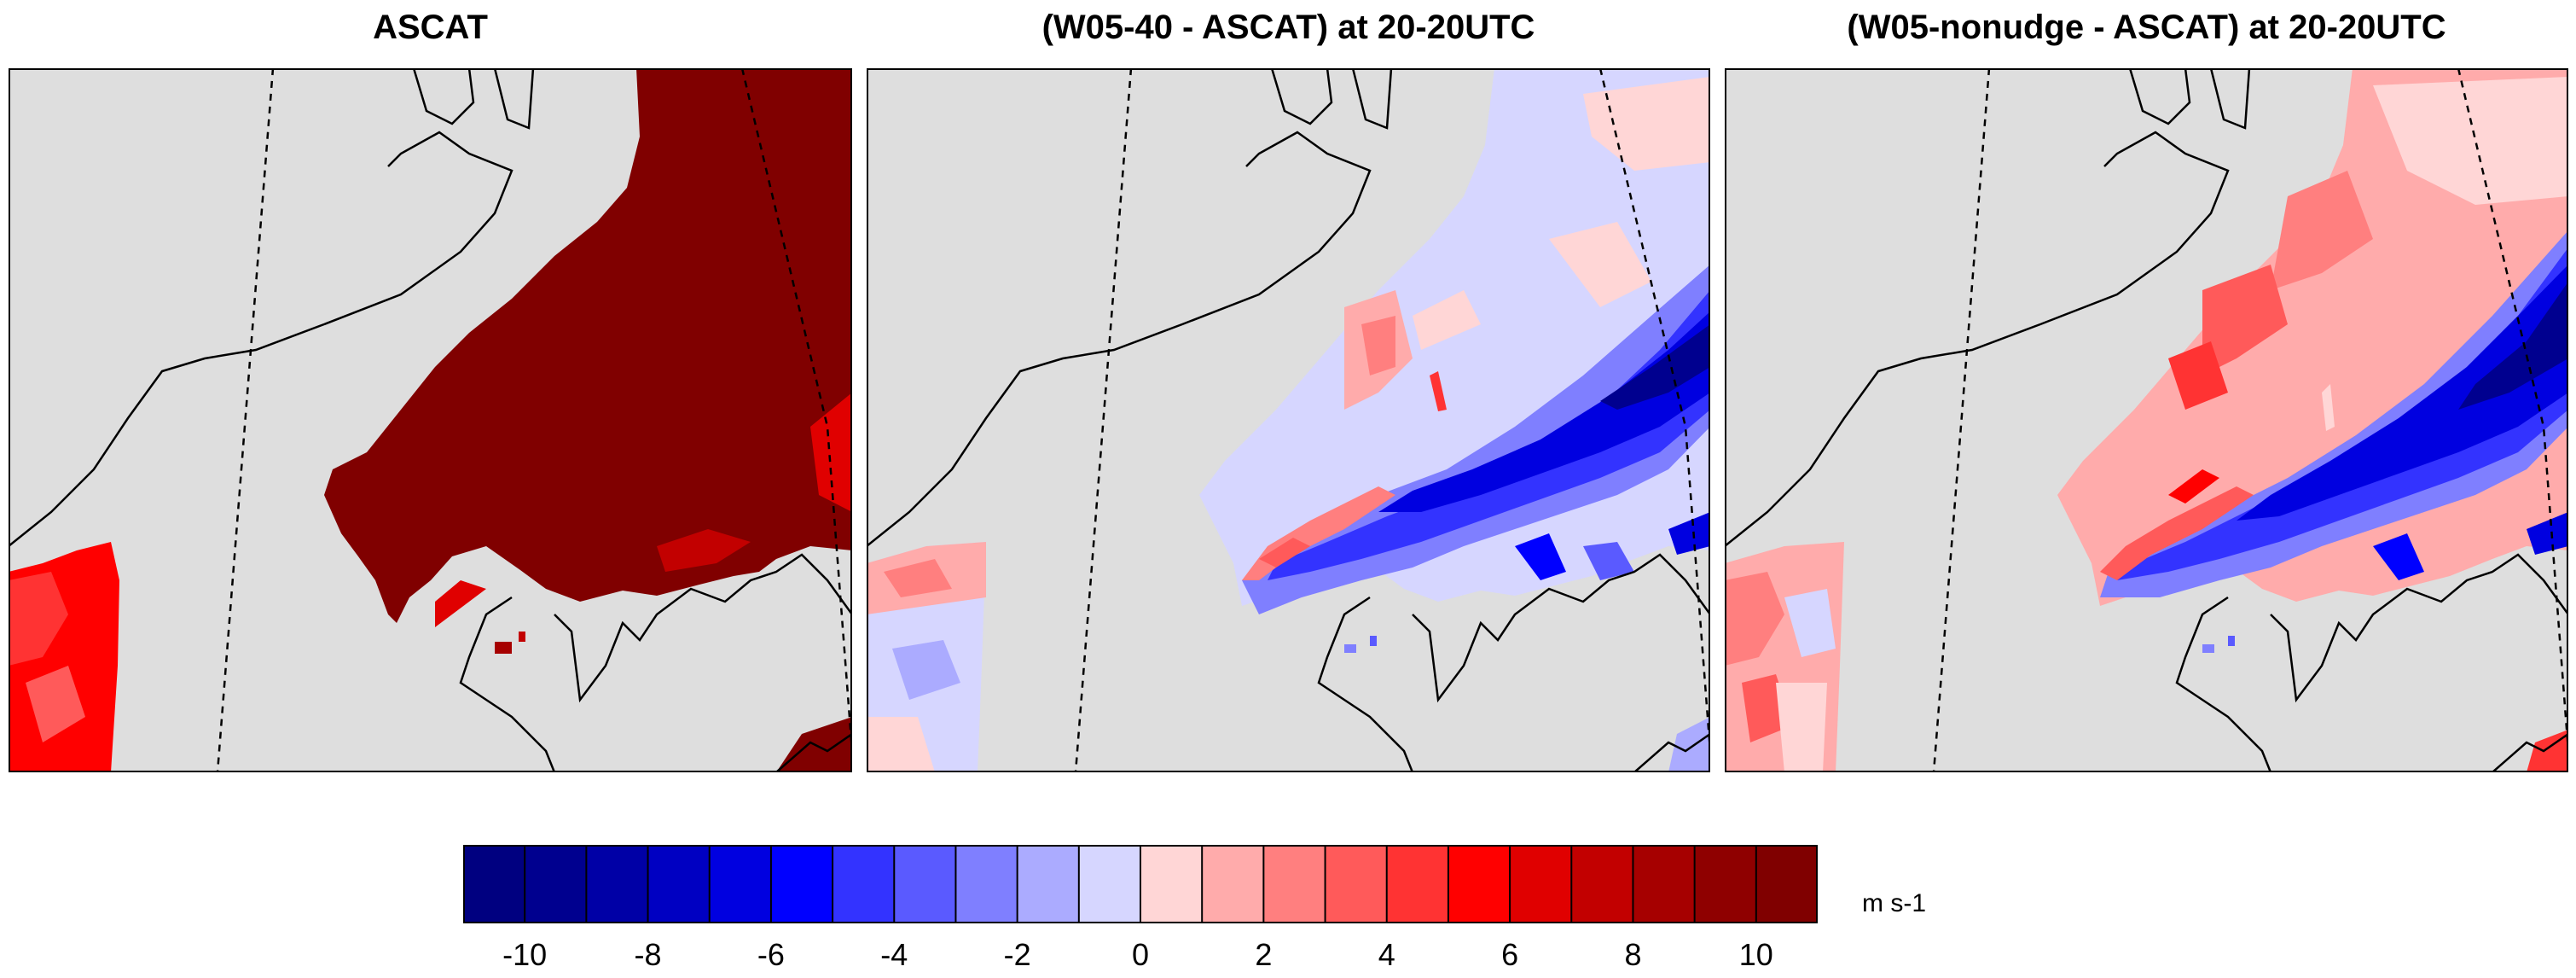 This screenshot has width=2576, height=978. Describe the element at coordinates (1386, 954) in the screenshot. I see `colorbar-tick-label: 4` at that location.